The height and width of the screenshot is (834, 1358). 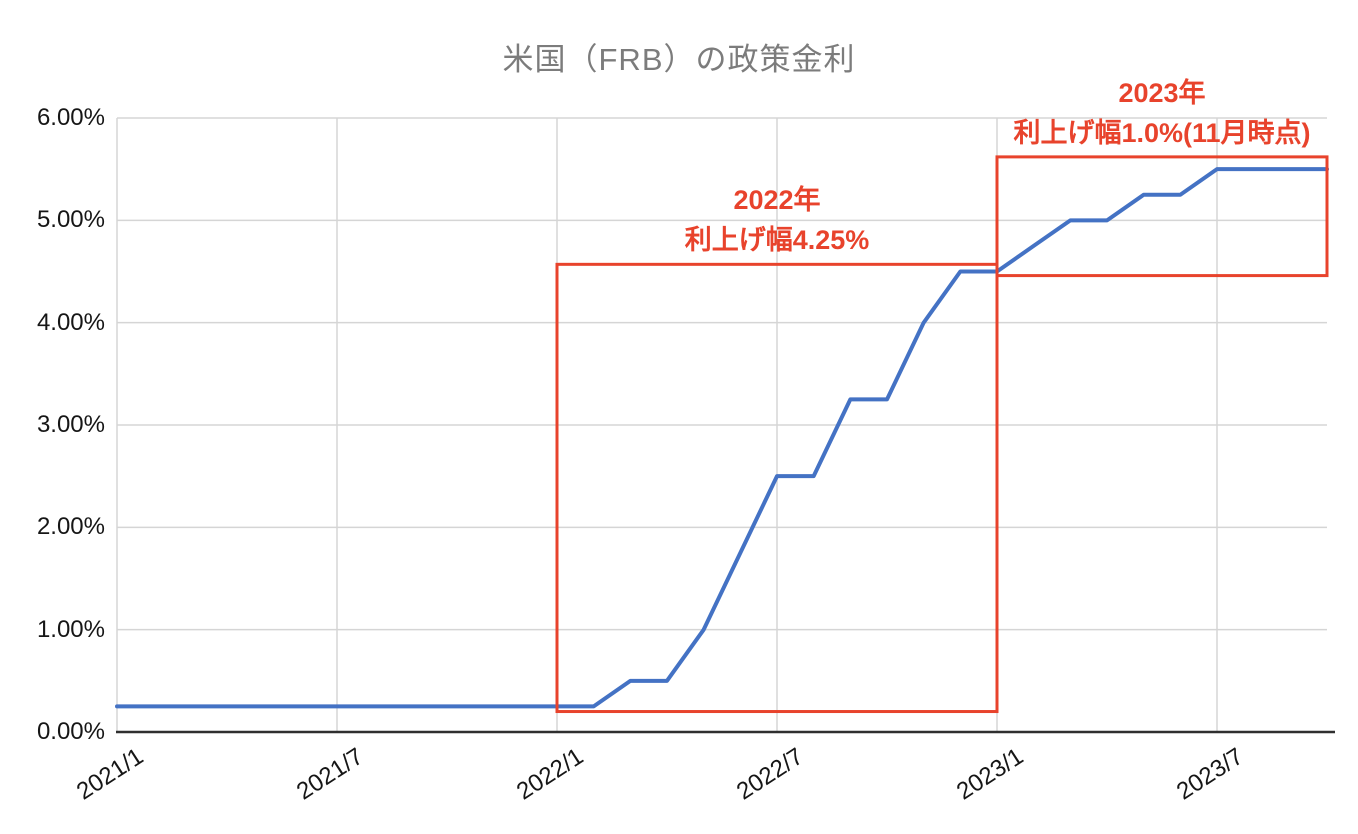 What do you see at coordinates (777, 220) in the screenshot?
I see `annotation-label-box-2022: 2022年利上げ幅4.25%` at bounding box center [777, 220].